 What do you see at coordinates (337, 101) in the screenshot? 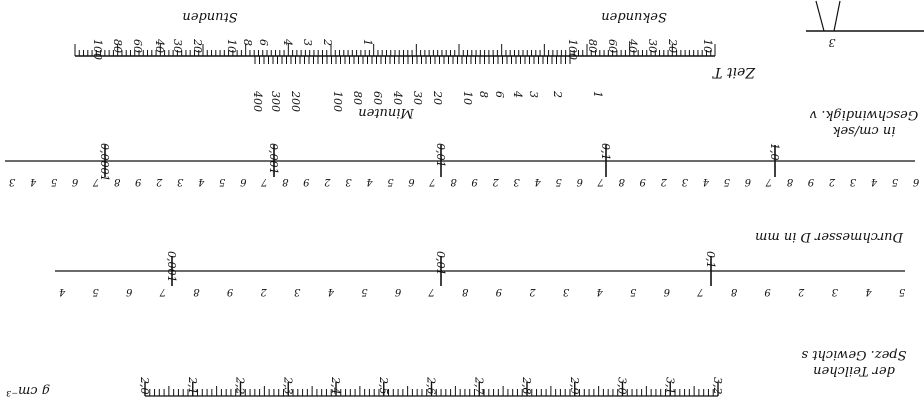
I see `time-minute-label: 100` at bounding box center [337, 101].